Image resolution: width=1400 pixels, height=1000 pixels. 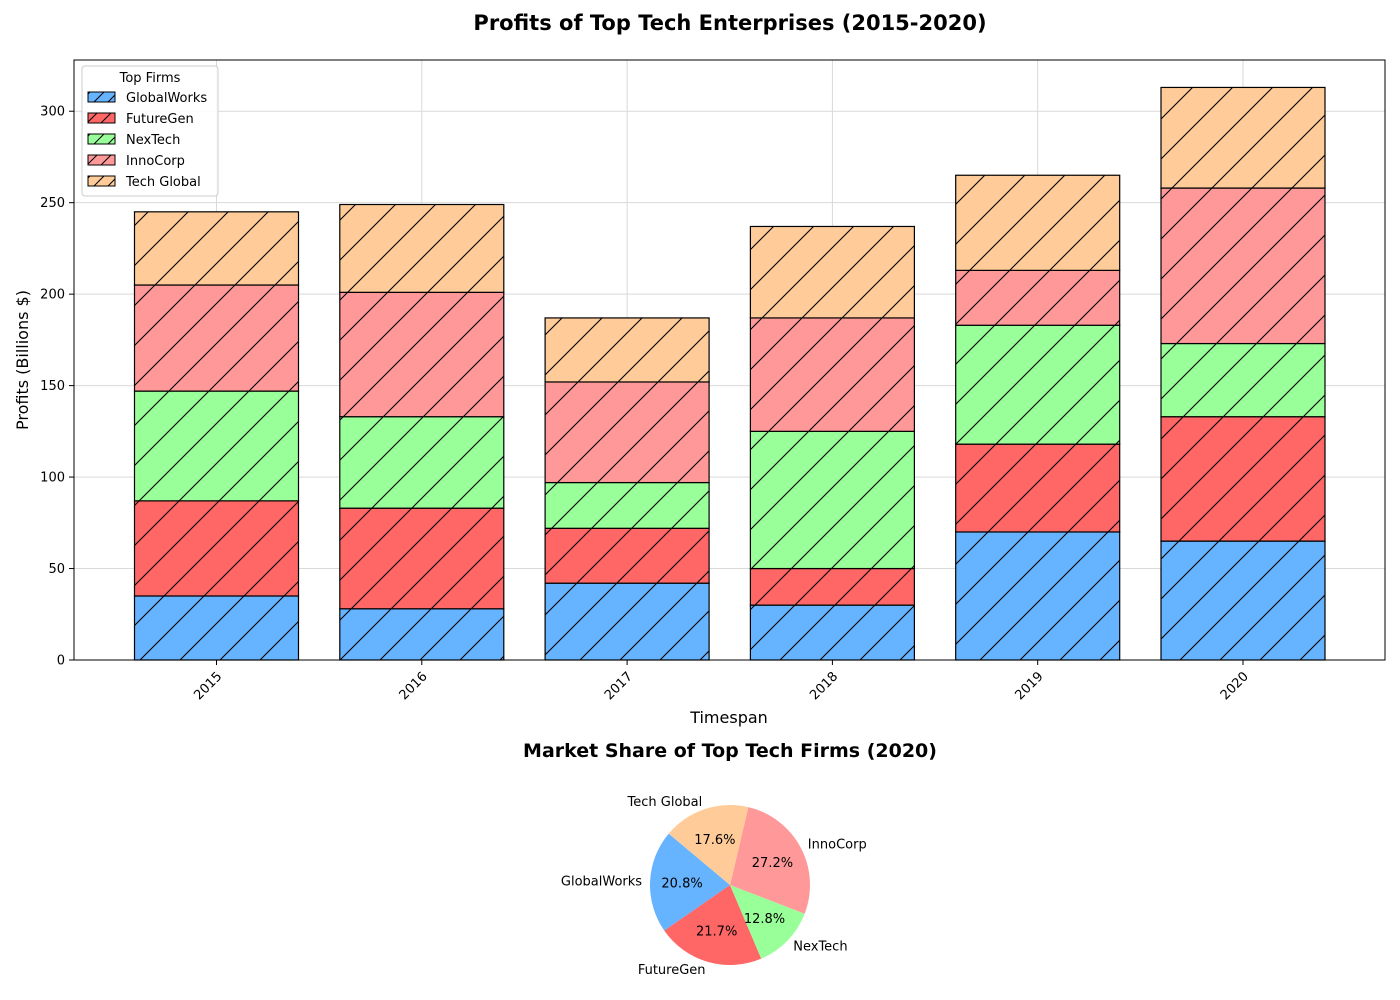 What do you see at coordinates (52, 295) in the screenshot?
I see `y-tick-label: 200` at bounding box center [52, 295].